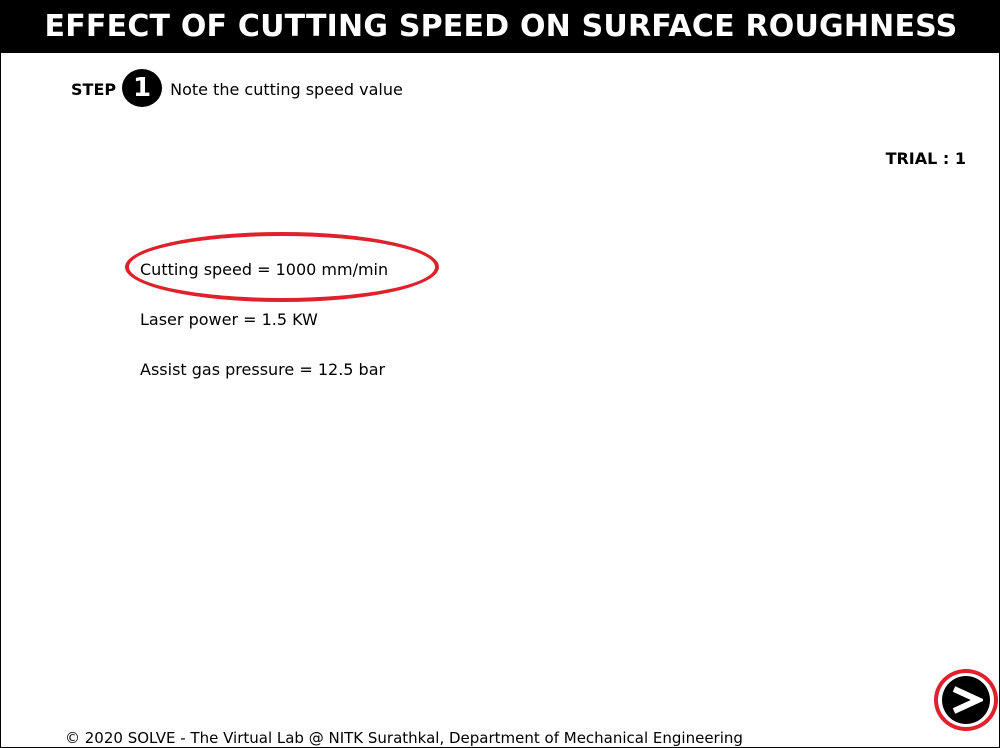  What do you see at coordinates (142, 88) in the screenshot?
I see `step-number-badge: 1` at bounding box center [142, 88].